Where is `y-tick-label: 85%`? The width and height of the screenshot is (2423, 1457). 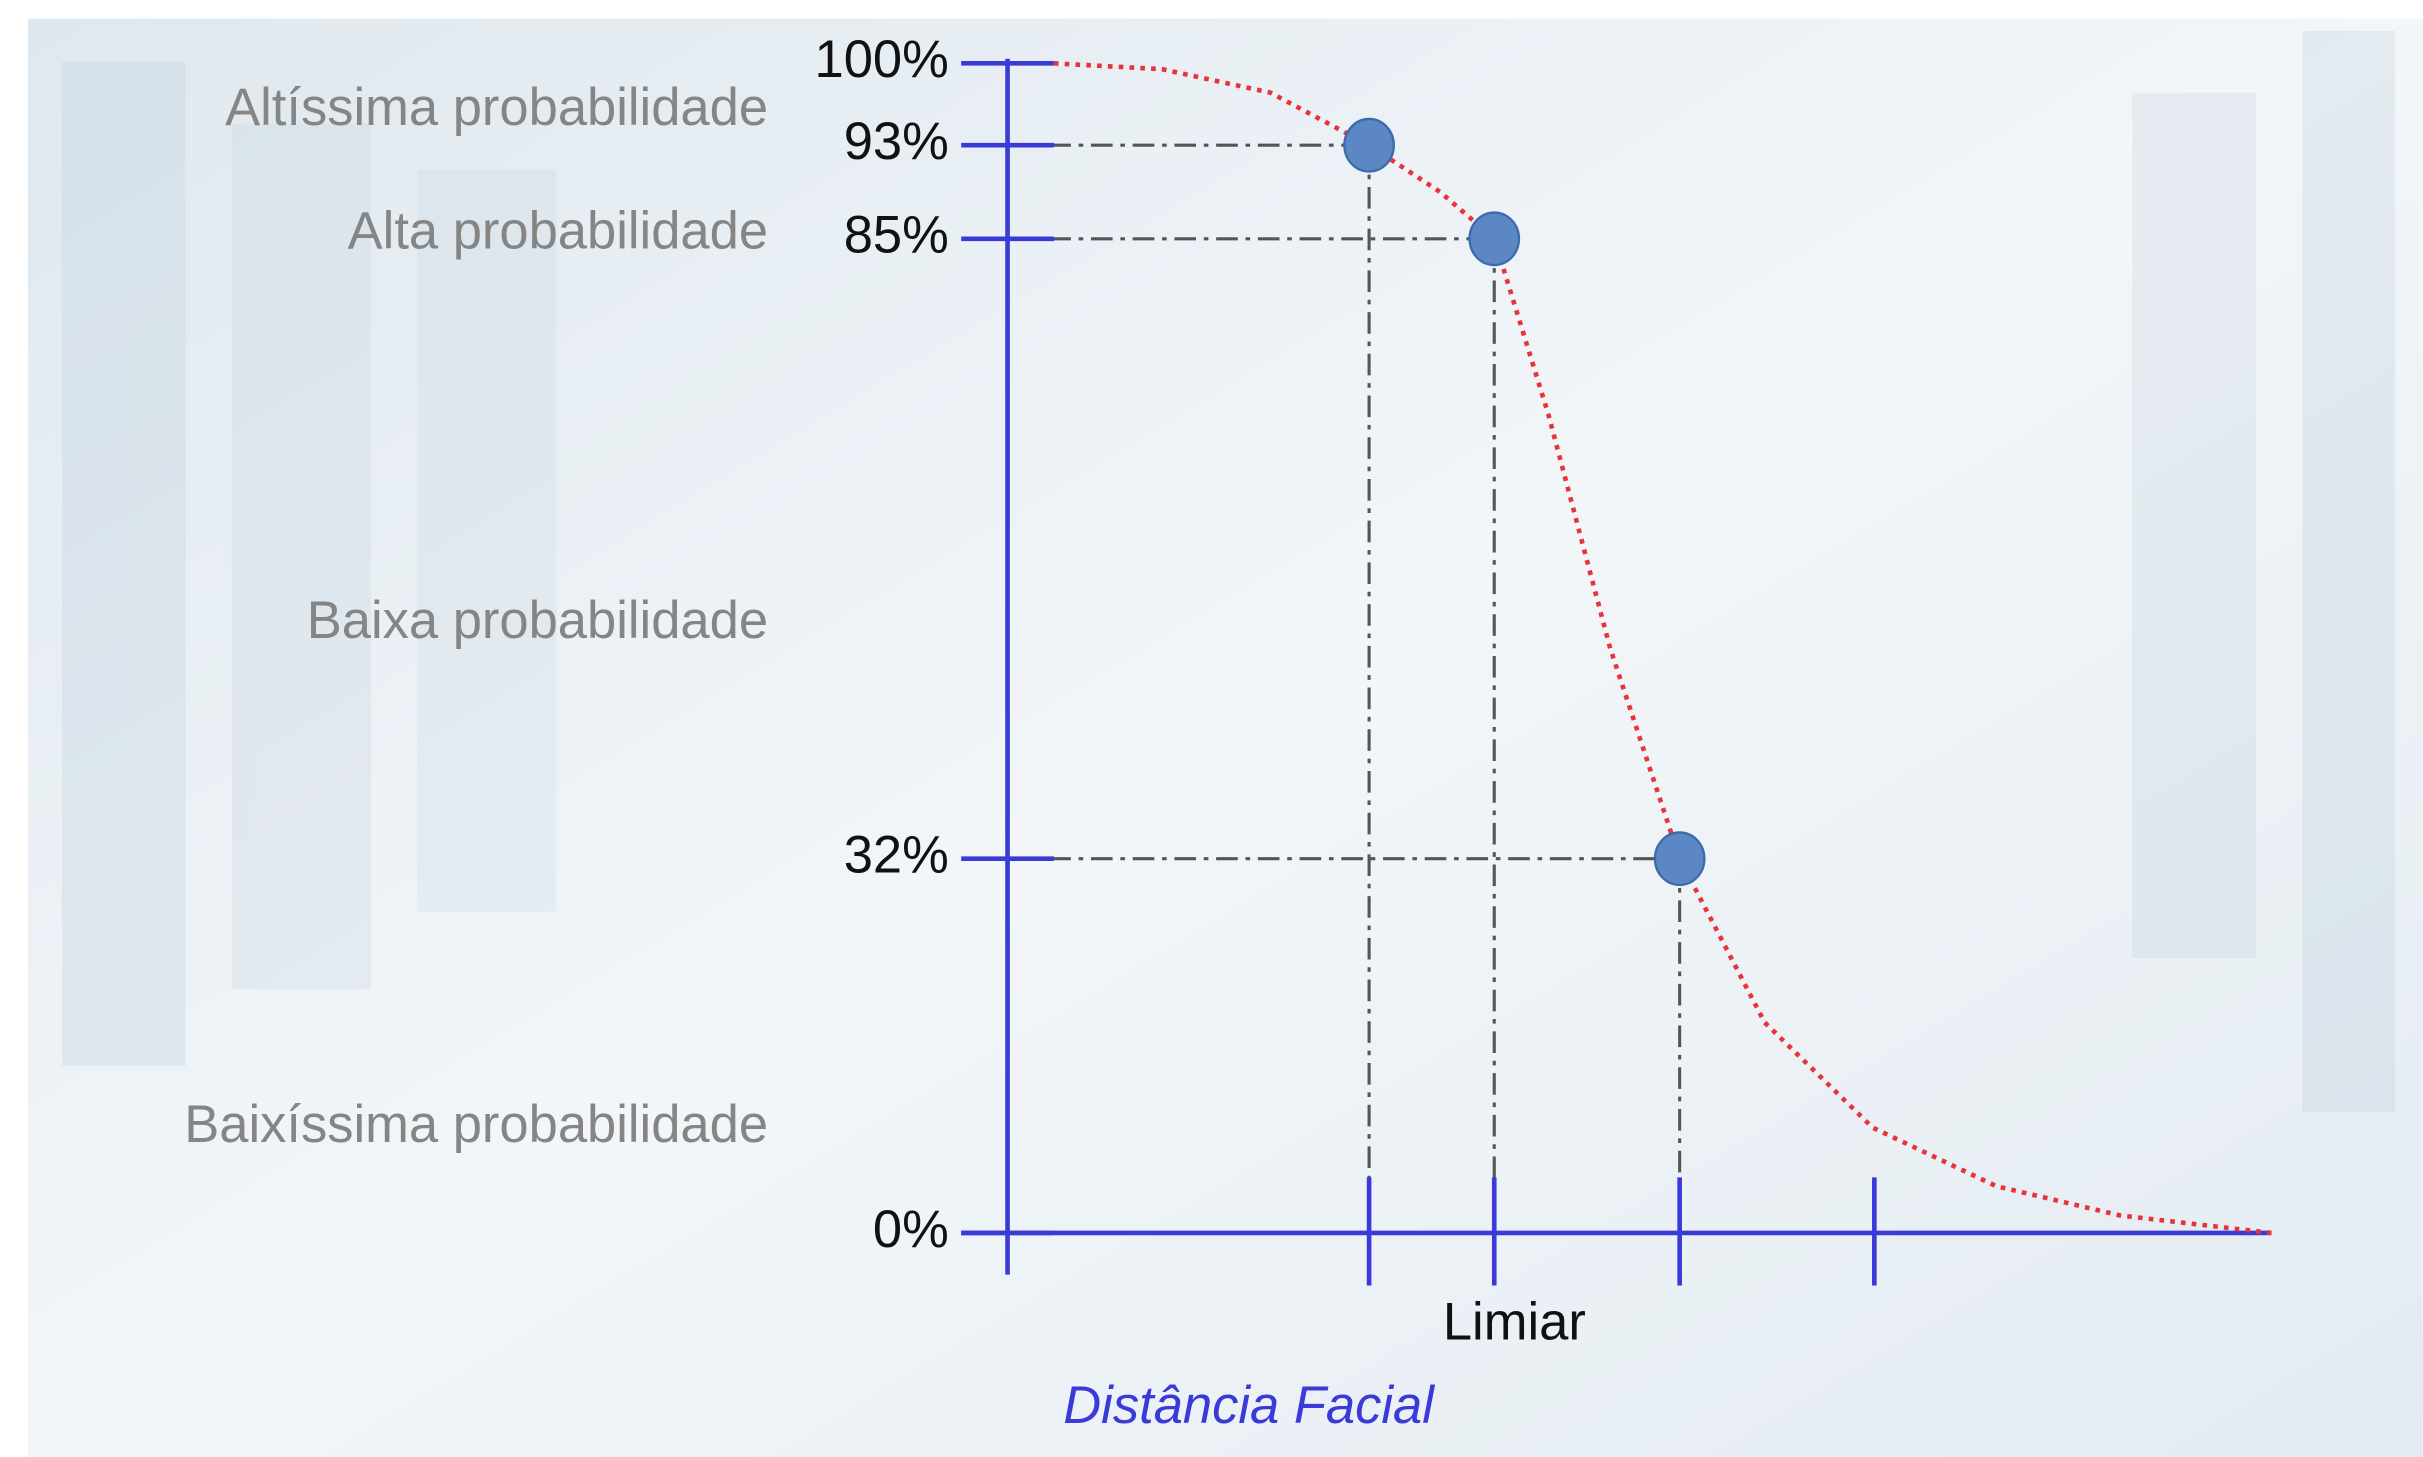
y-tick-label: 85% is located at coordinates (896, 235).